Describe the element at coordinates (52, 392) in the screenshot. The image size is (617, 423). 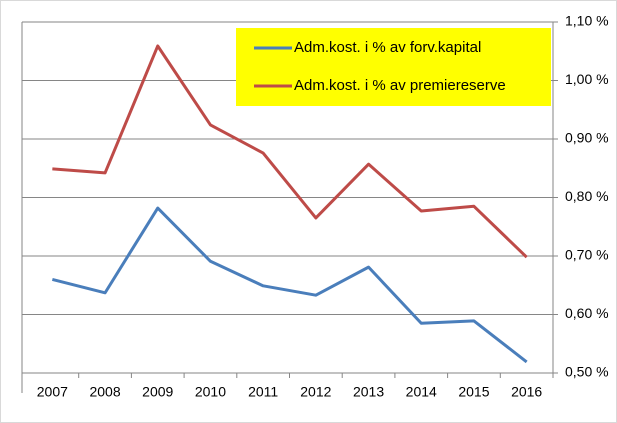
I see `x-tick-label: 2007` at that location.